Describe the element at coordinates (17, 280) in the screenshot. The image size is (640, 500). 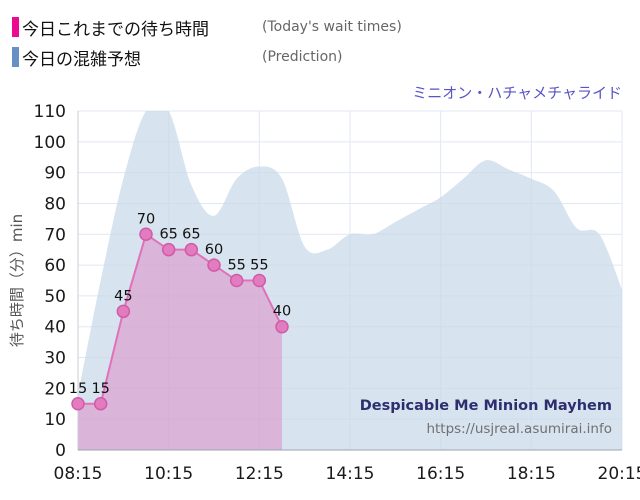
I see `y-axis-title: 待ち時間（分）min` at that location.